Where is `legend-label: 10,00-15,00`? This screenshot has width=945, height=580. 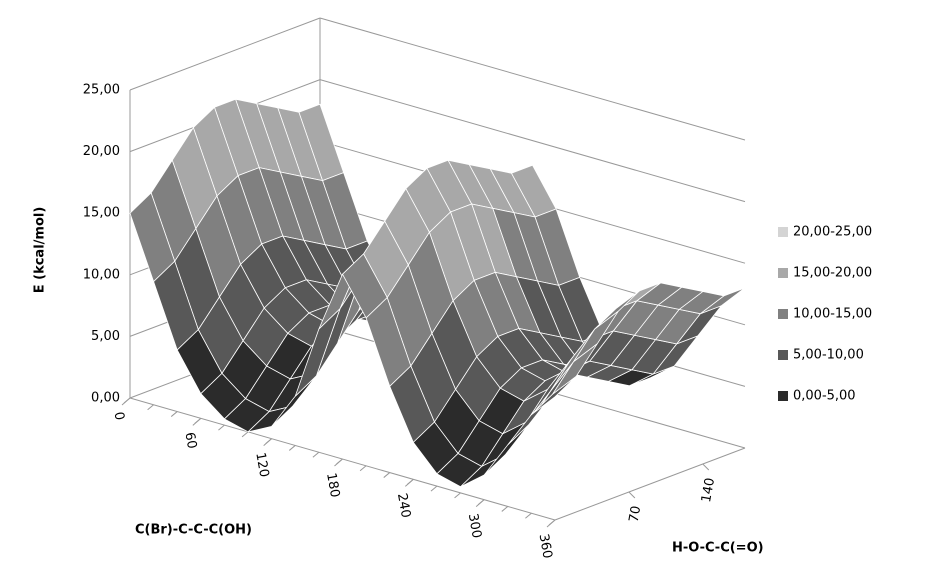 legend-label: 10,00-15,00 is located at coordinates (832, 314).